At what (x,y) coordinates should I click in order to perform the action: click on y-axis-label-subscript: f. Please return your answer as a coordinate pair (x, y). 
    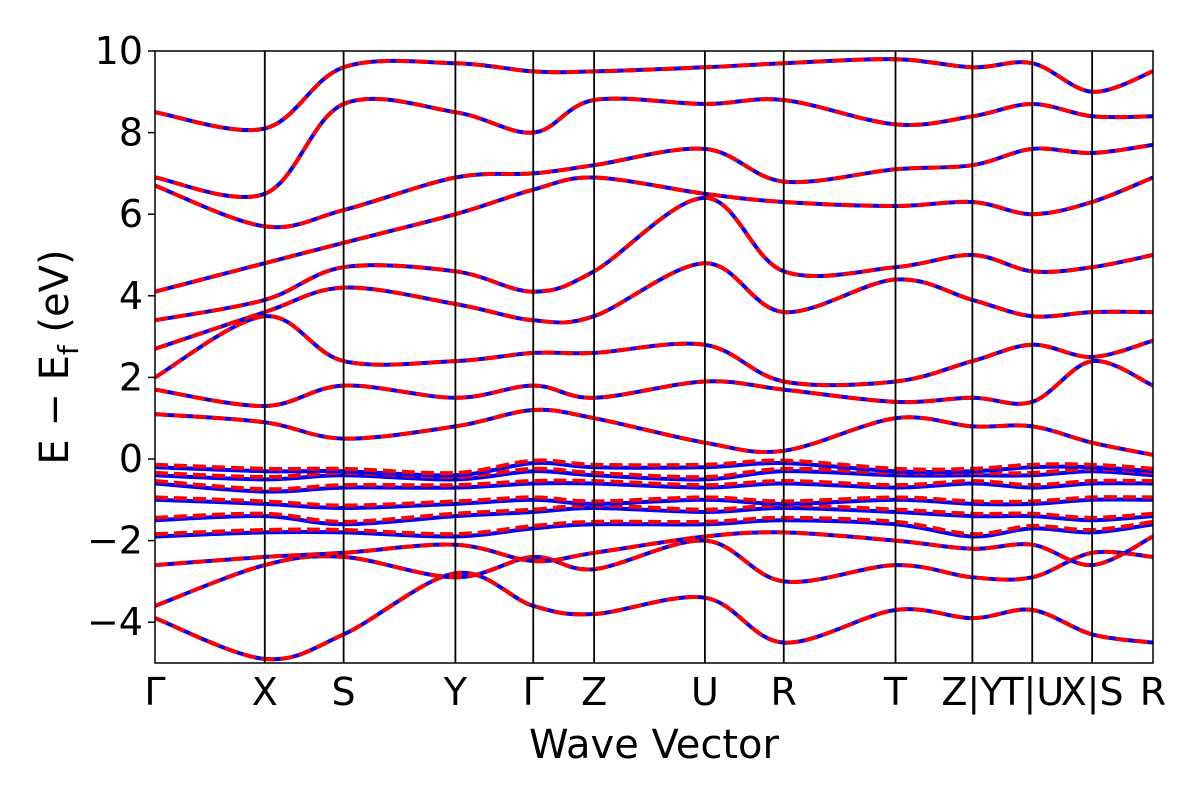
    Looking at the image, I should click on (68, 349).